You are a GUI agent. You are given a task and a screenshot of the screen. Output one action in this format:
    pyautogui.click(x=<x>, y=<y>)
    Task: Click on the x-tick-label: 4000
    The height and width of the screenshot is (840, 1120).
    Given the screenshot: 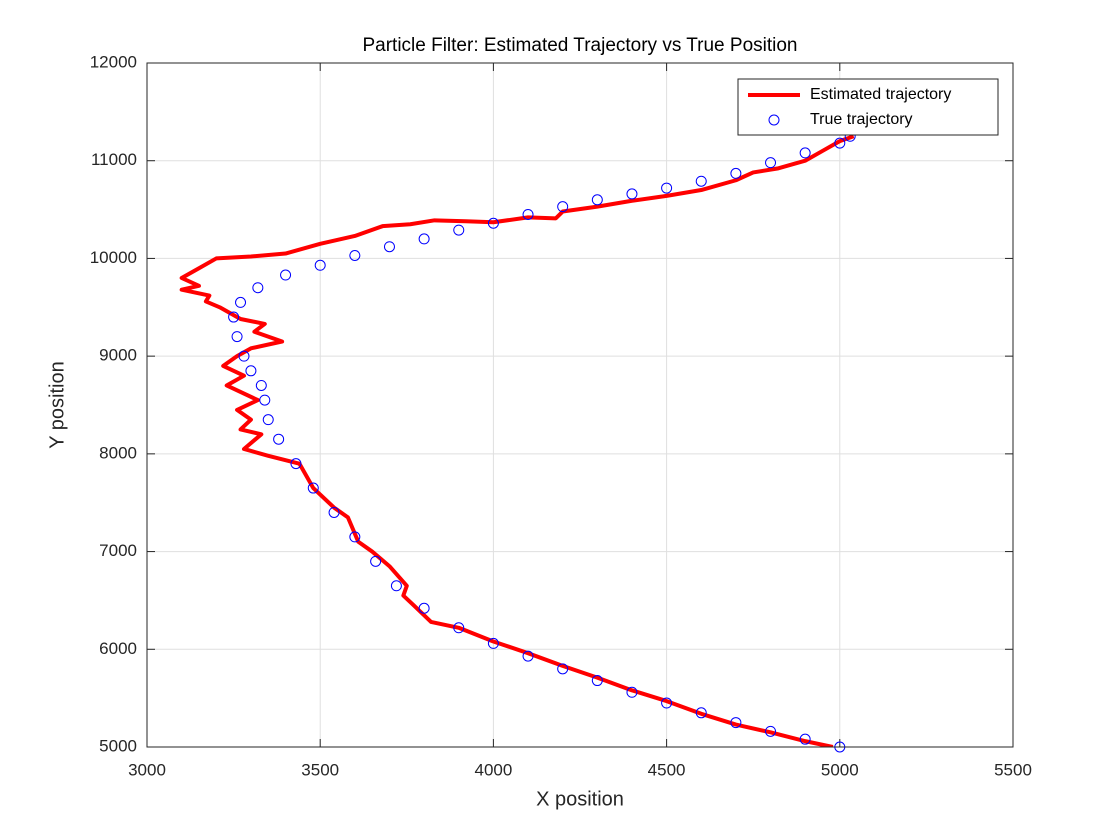 What is the action you would take?
    pyautogui.click(x=493, y=769)
    